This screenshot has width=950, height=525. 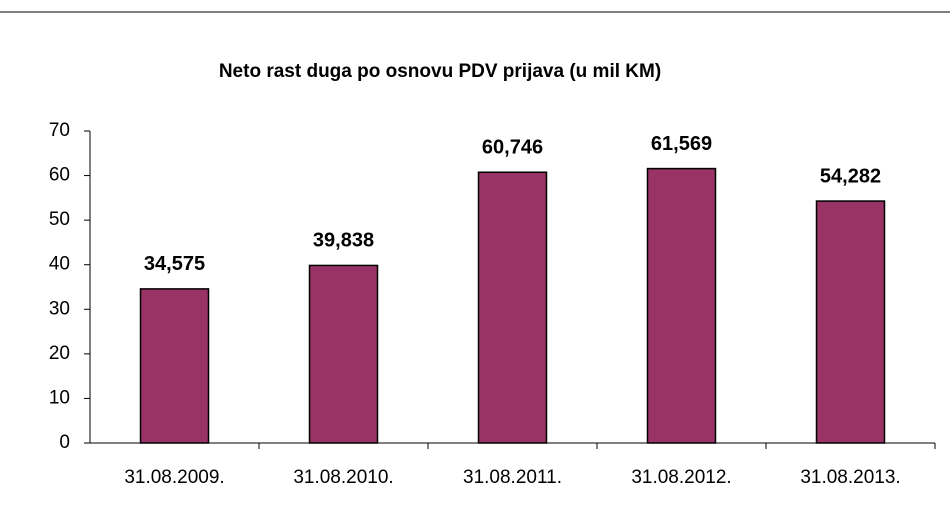 I want to click on y-tick-label: 30, so click(x=59, y=308).